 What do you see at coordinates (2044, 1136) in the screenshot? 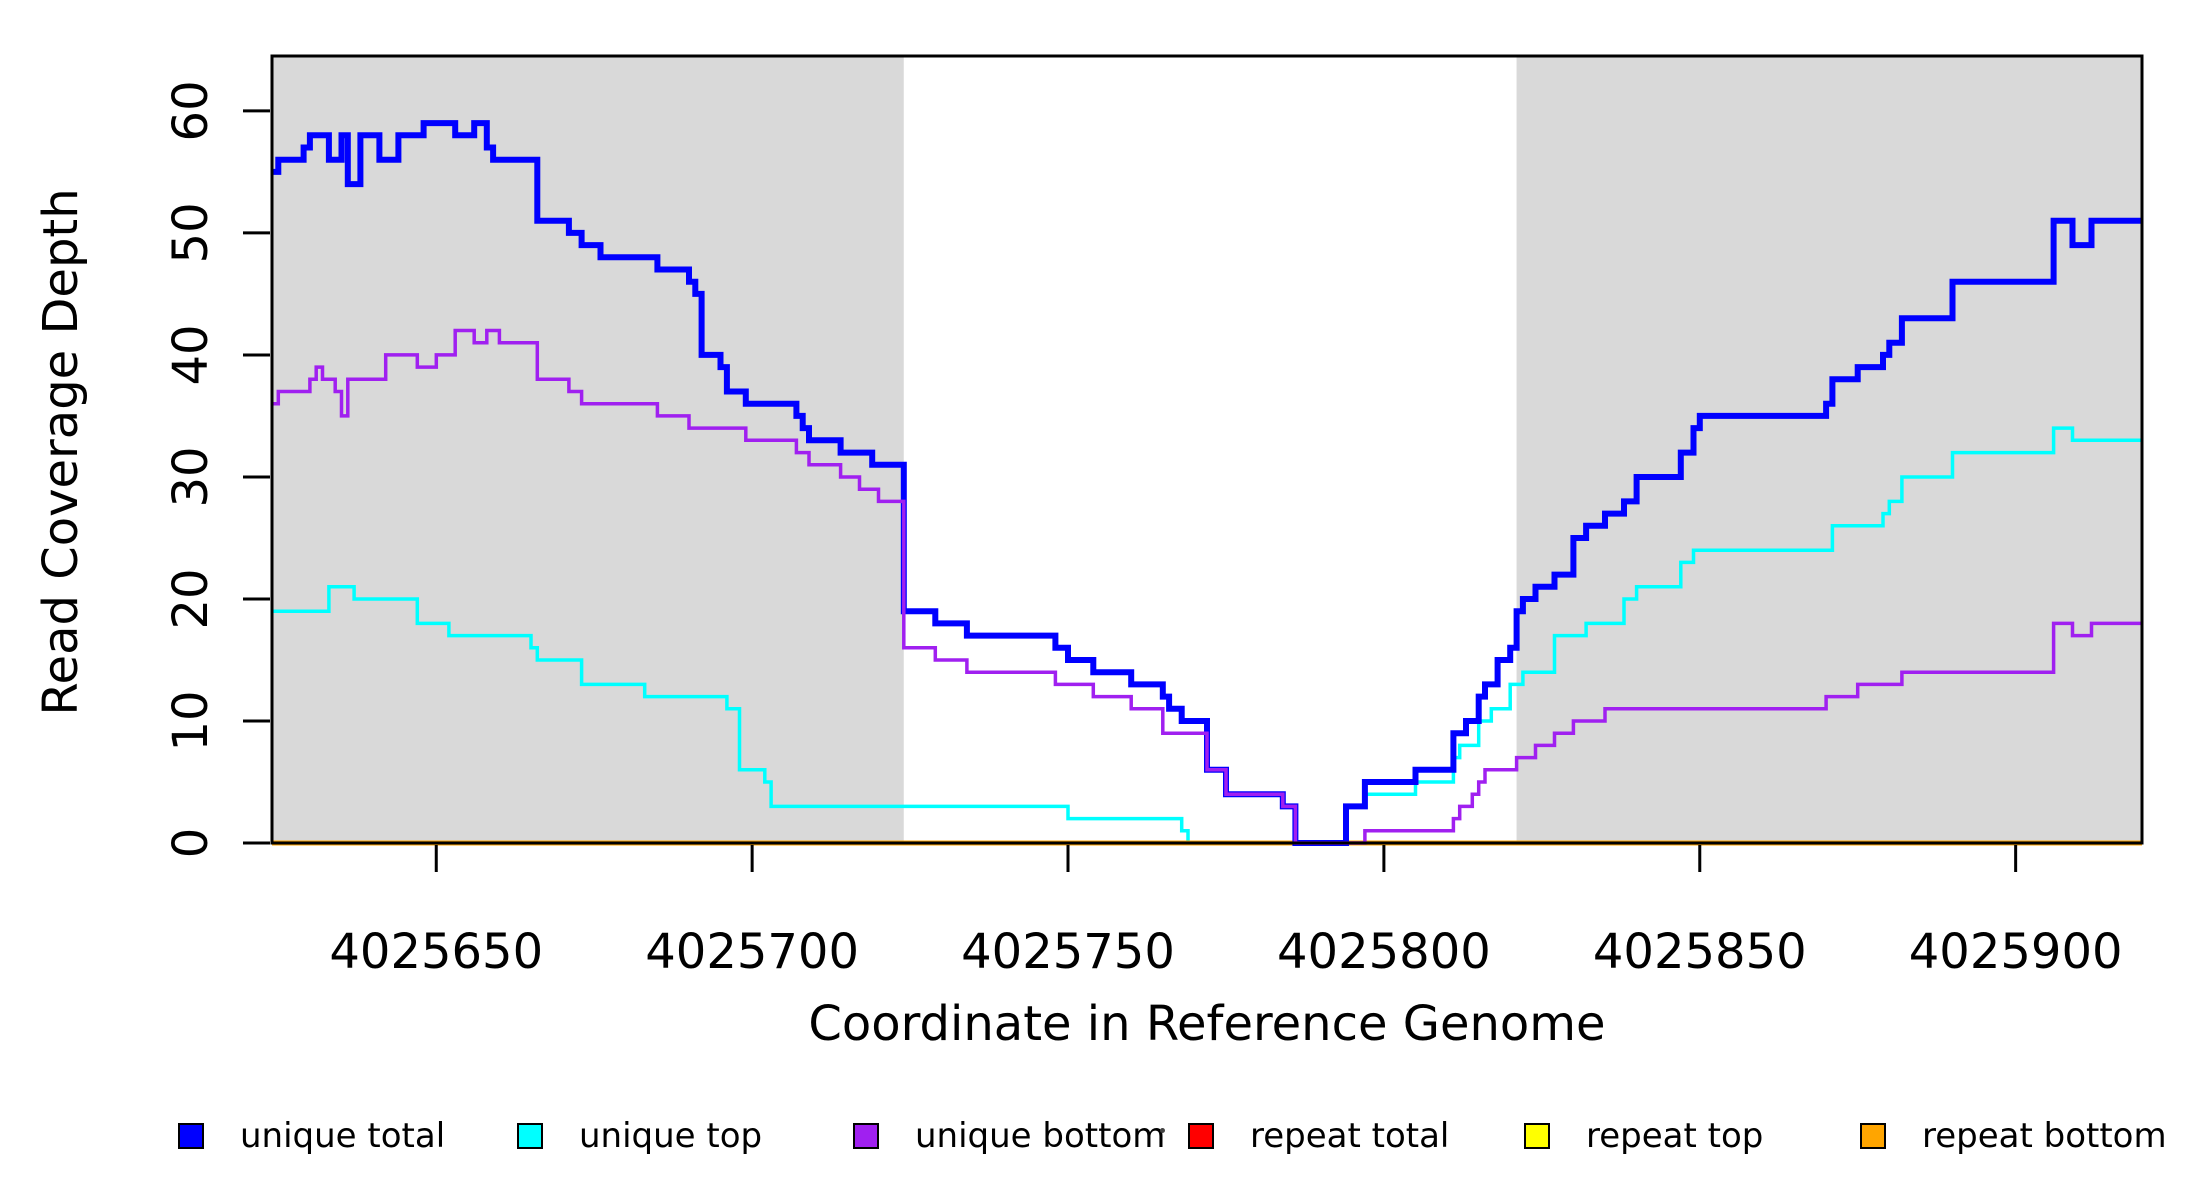
I see `legend-label: repeat bottom` at bounding box center [2044, 1136].